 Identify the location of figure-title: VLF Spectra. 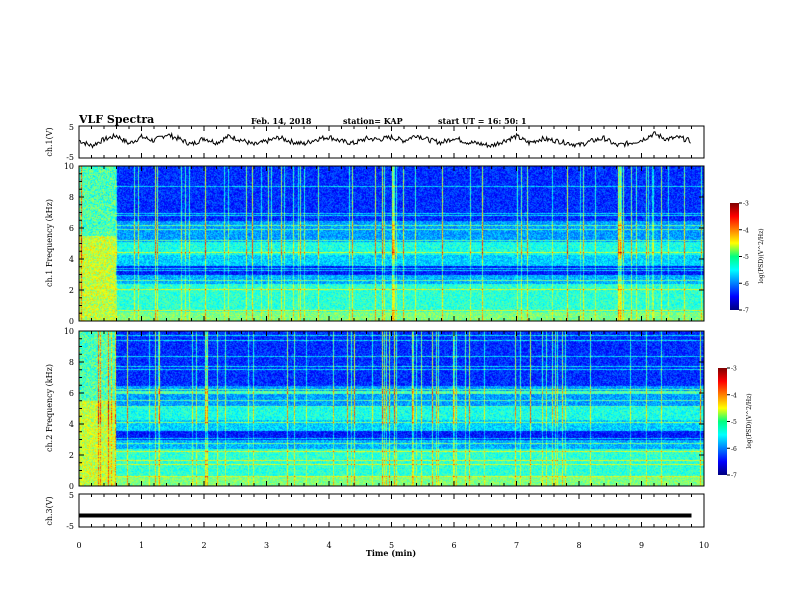
(117, 119).